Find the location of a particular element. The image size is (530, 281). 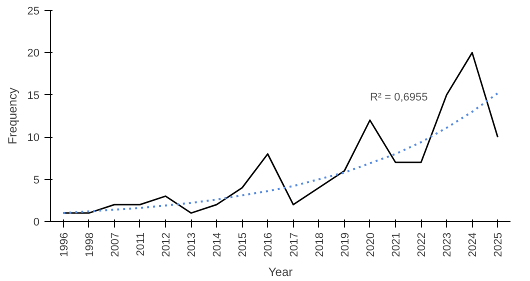

x-tick-label: 2011 is located at coordinates (140, 244).